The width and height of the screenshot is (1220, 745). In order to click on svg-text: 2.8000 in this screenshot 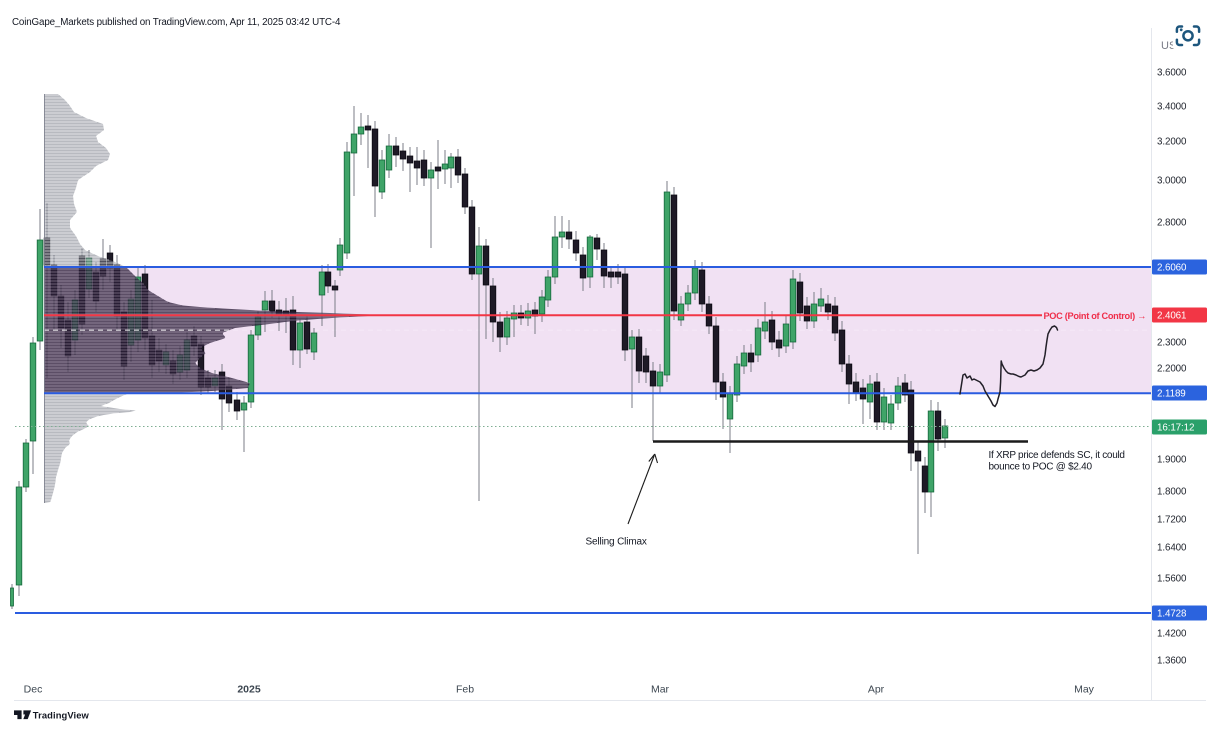, I will do `click(1172, 223)`.